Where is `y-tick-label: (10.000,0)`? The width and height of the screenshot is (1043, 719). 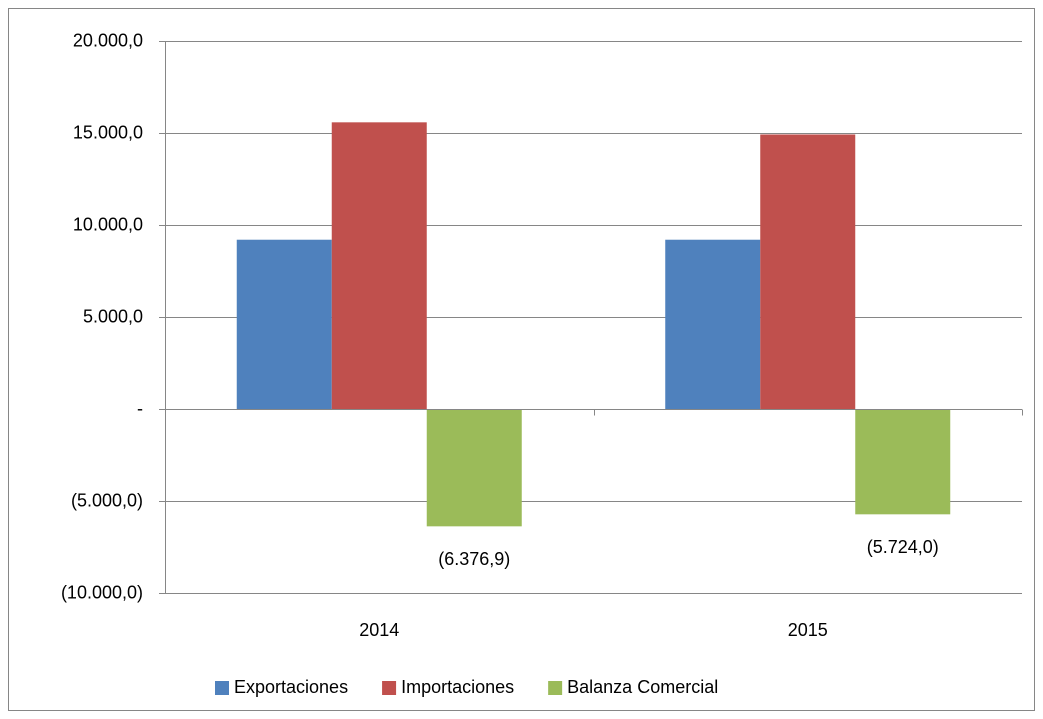
y-tick-label: (10.000,0) is located at coordinates (102, 592).